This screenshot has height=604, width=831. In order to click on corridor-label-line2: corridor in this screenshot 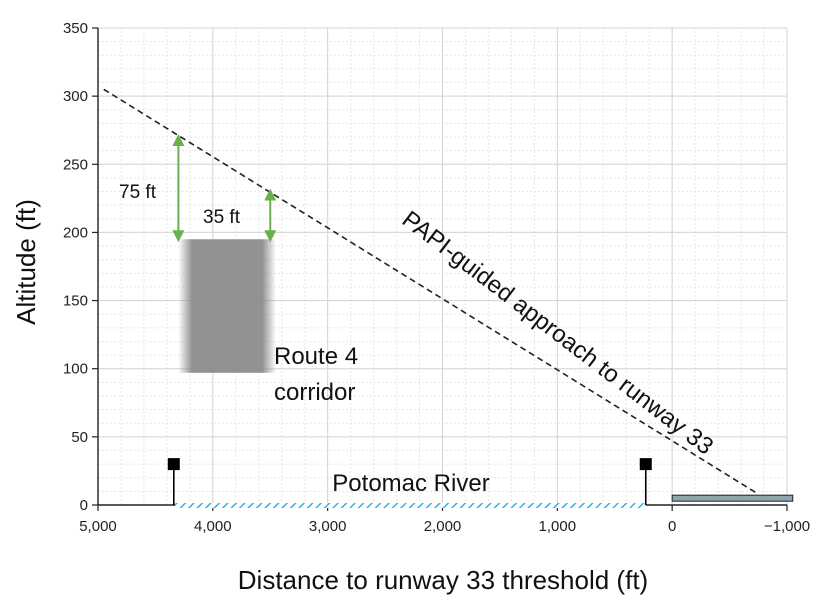, I will do `click(314, 392)`.